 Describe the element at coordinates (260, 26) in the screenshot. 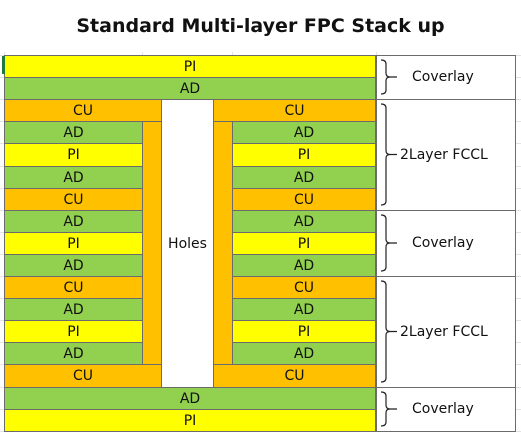

I see `diagram-title: Standard Multi-layer FPC Stack up` at that location.